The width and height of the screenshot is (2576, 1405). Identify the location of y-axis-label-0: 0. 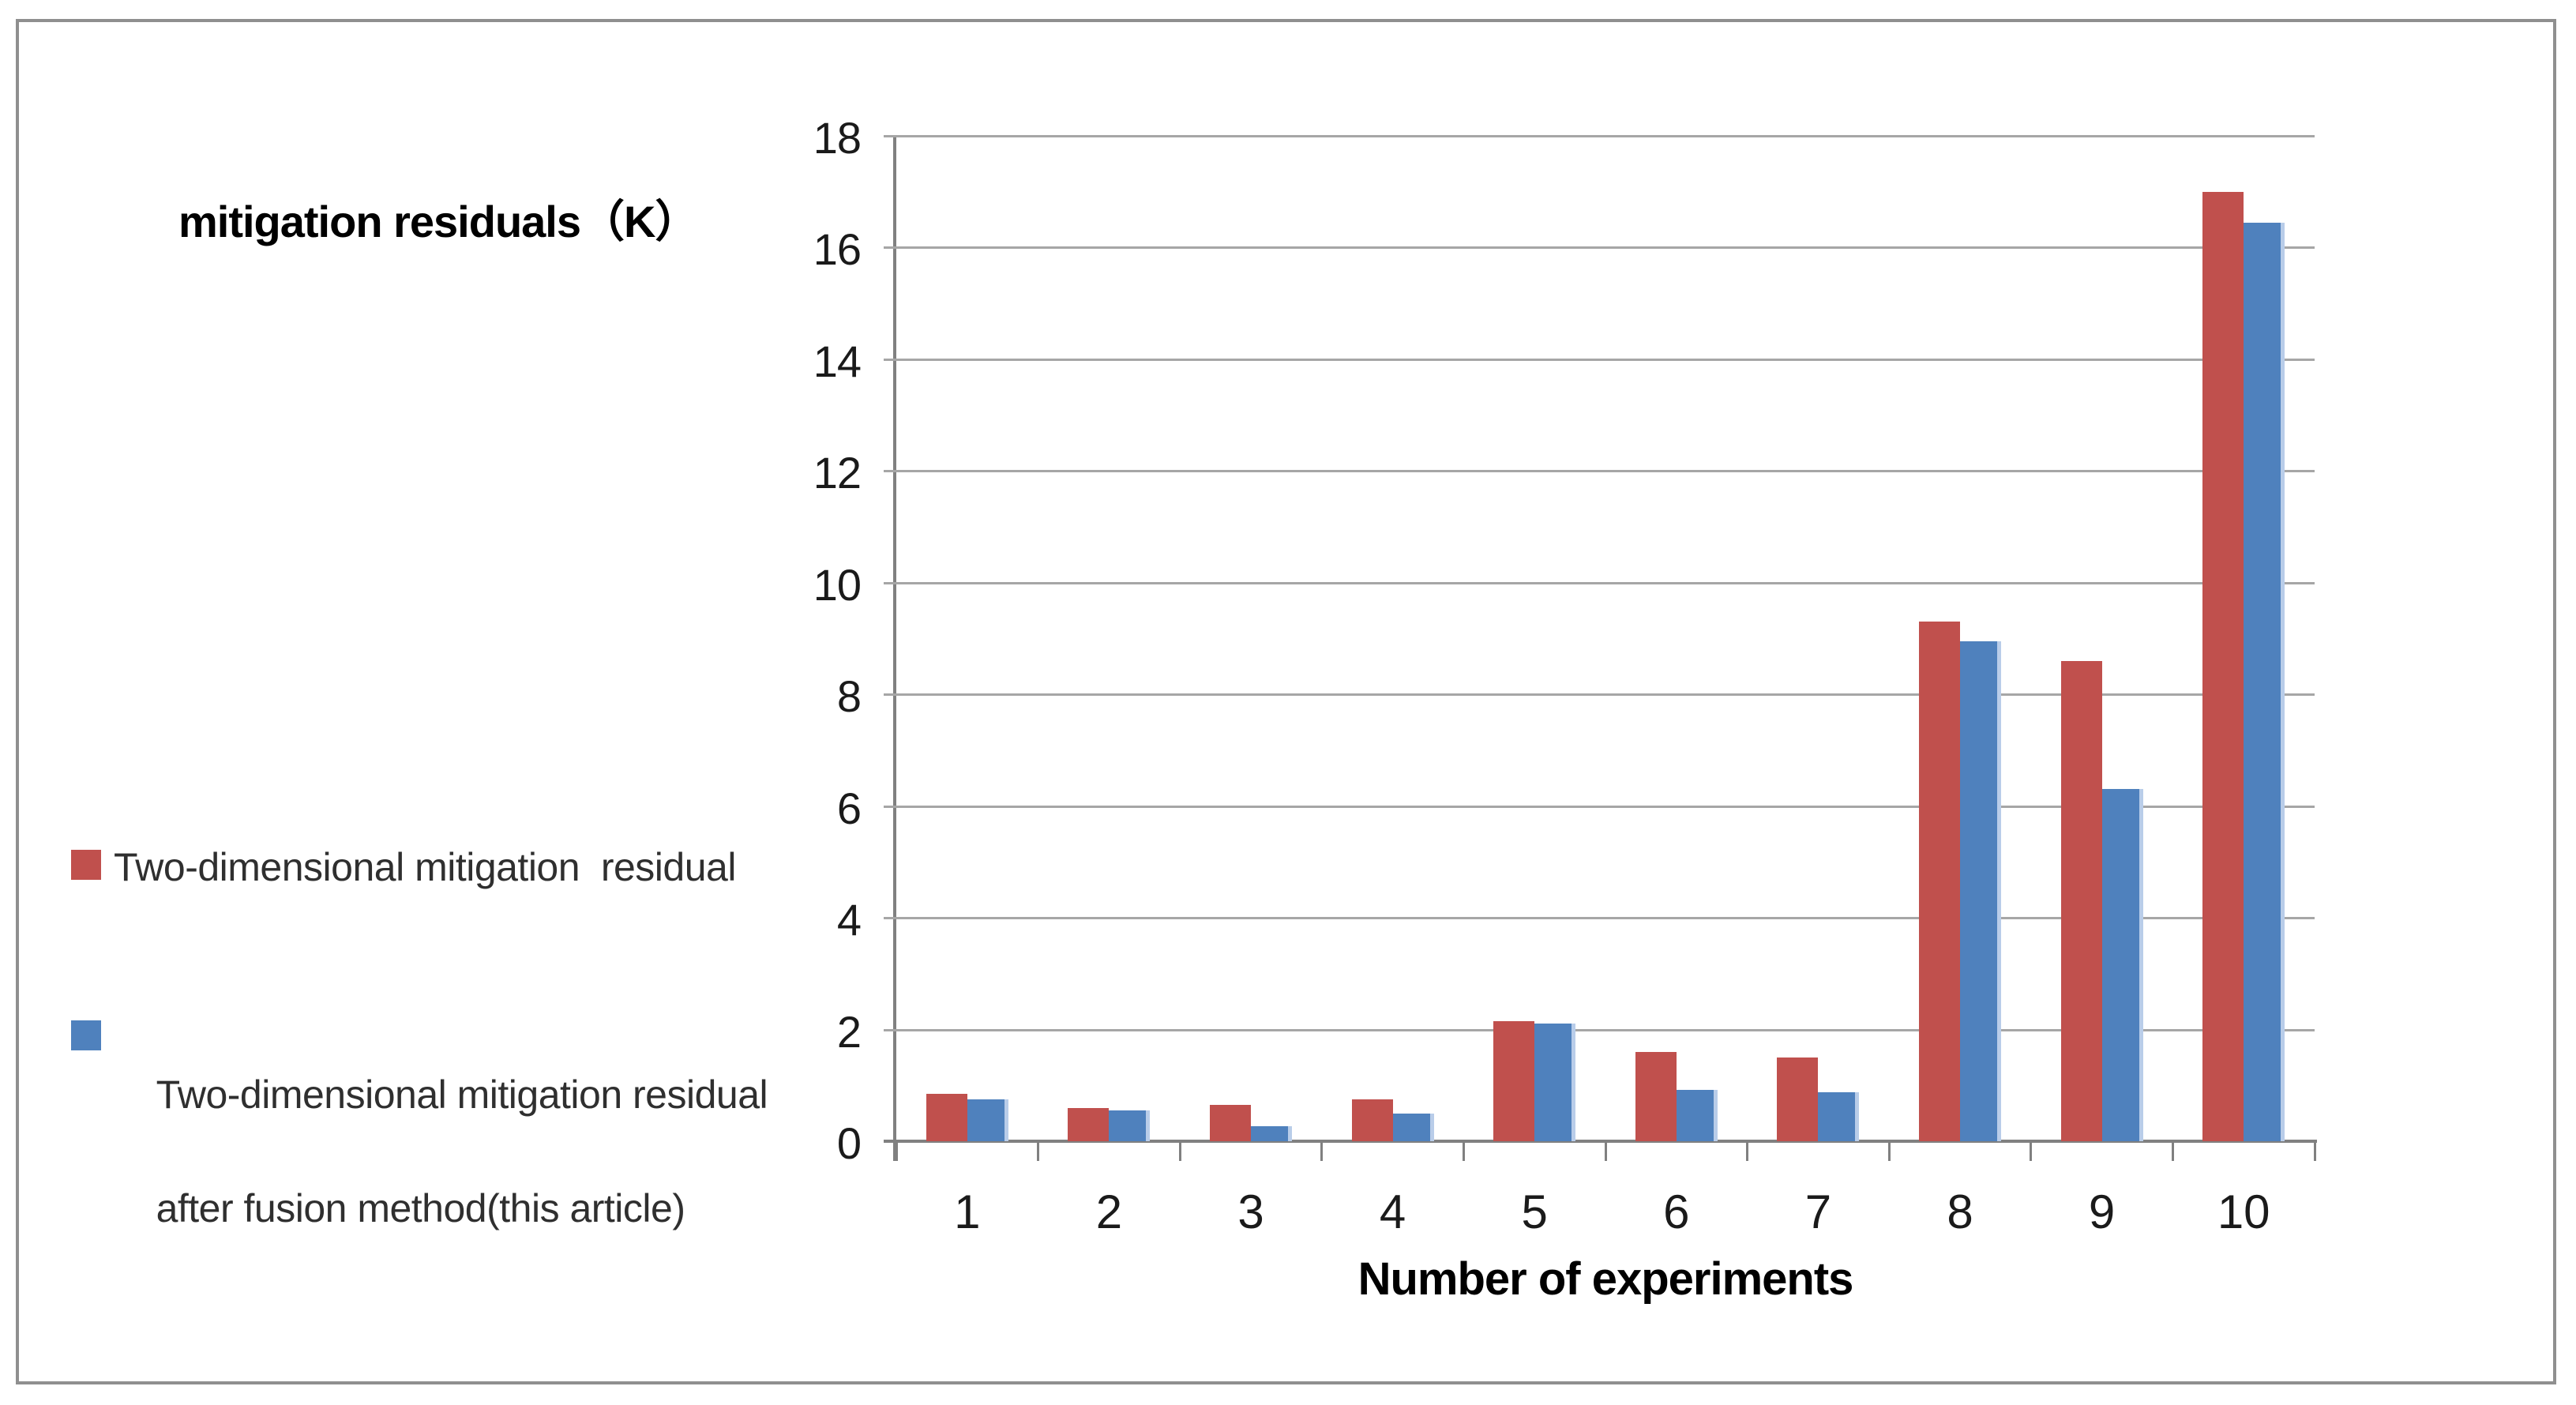
(849, 1143).